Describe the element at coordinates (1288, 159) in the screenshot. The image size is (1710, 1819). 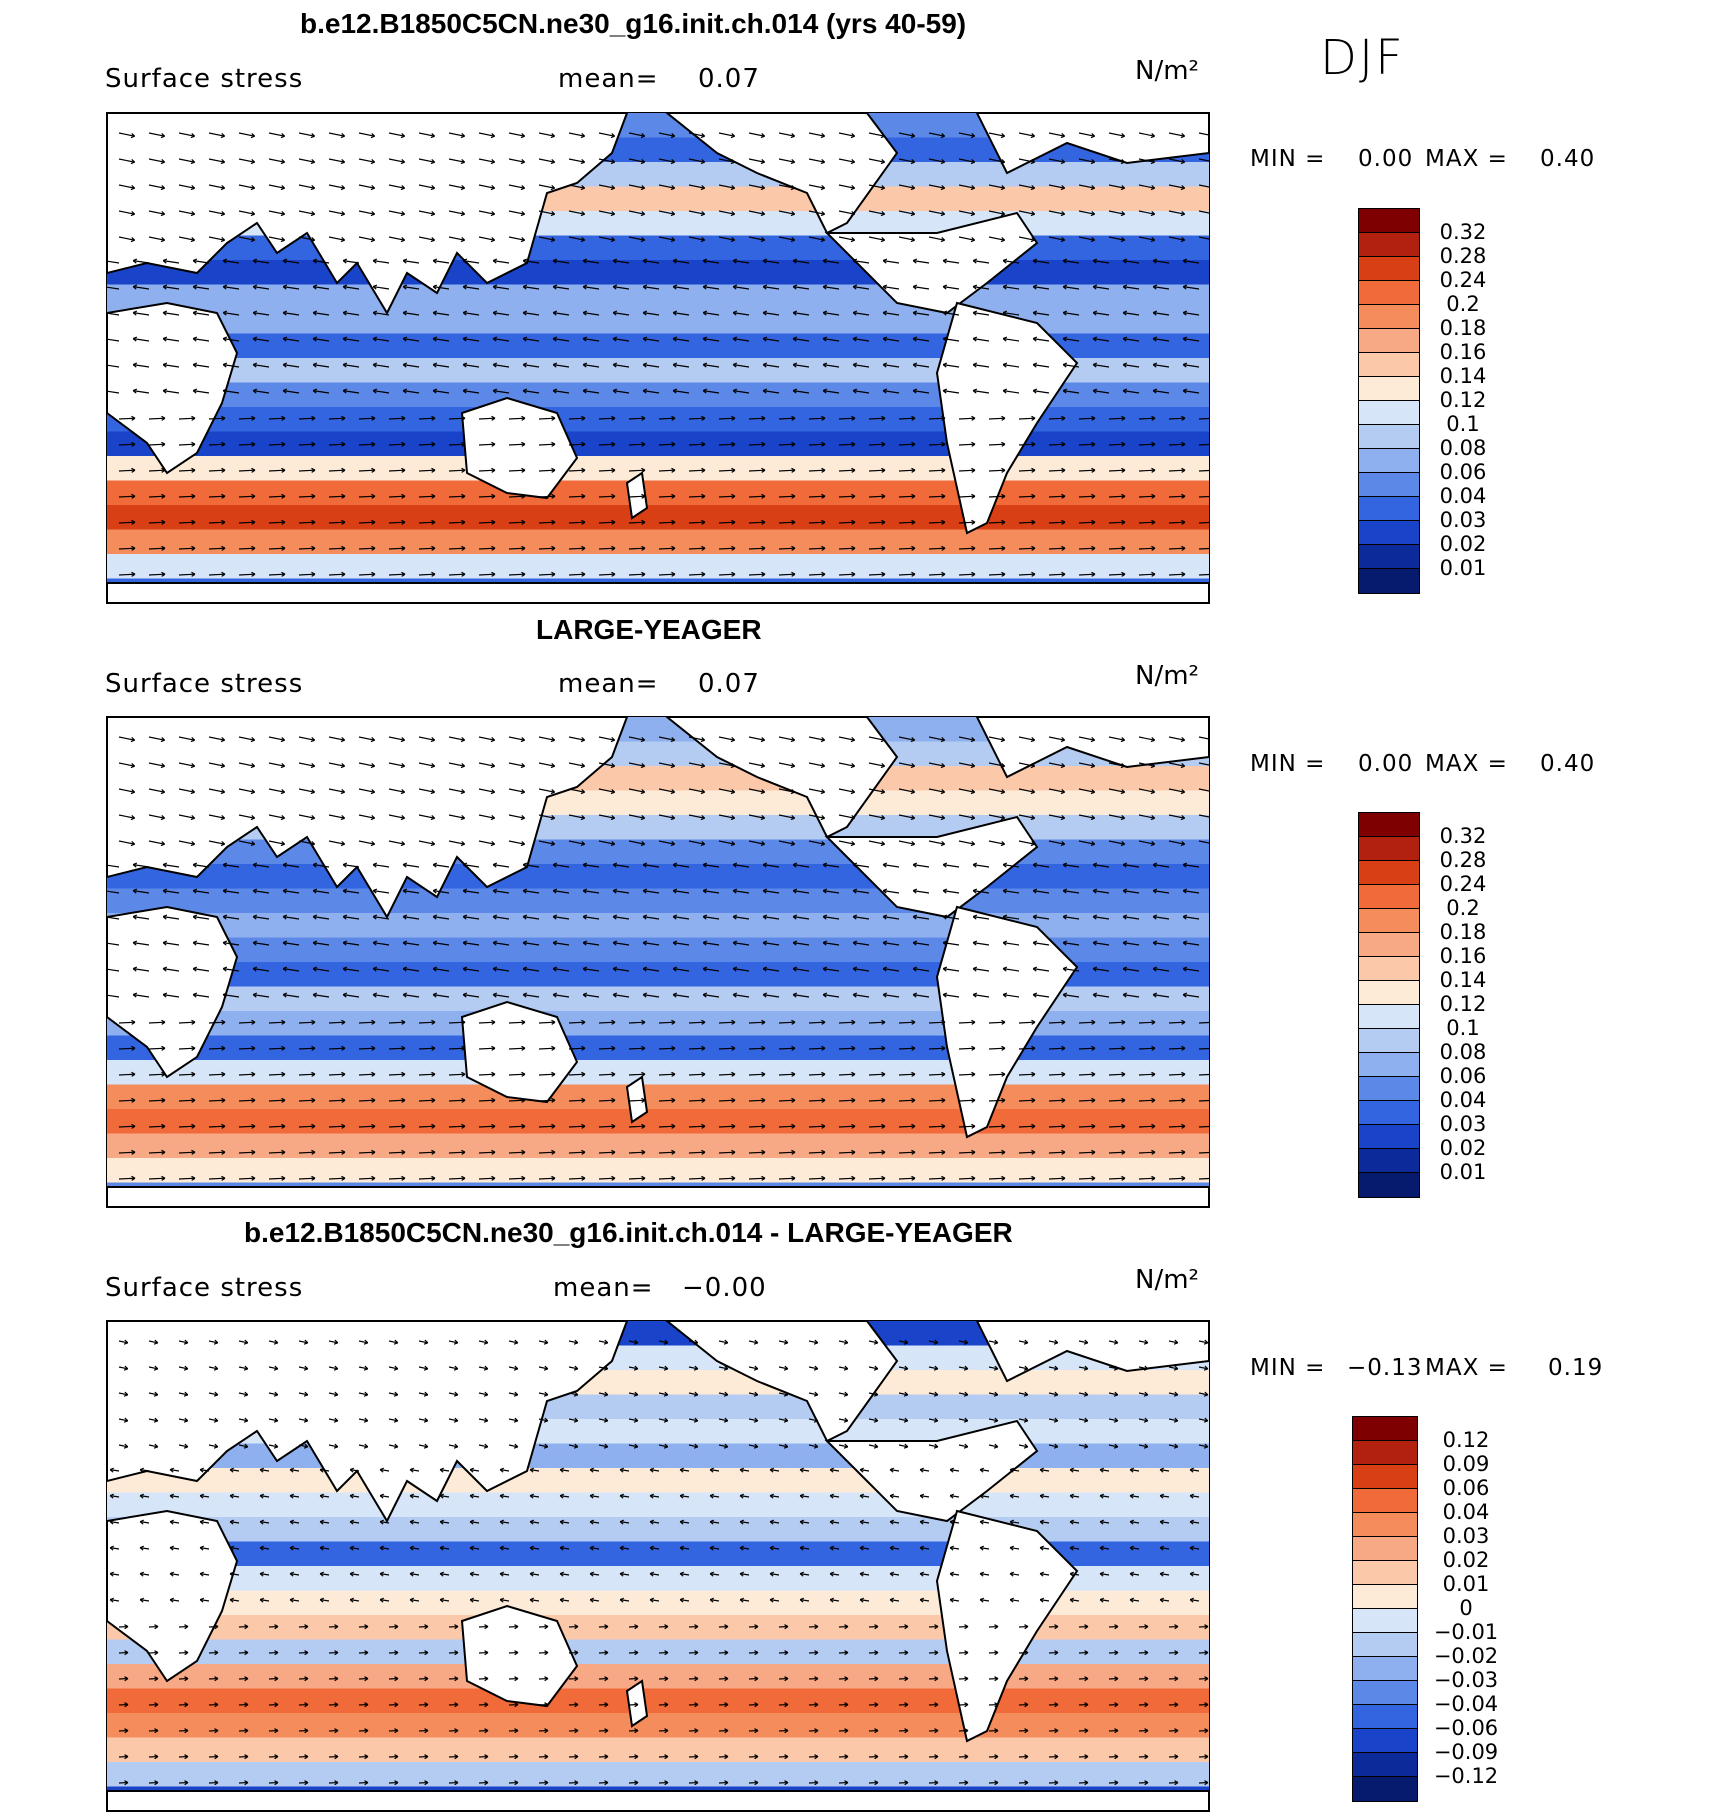
I see `panel-1-min-label: MIN =` at that location.